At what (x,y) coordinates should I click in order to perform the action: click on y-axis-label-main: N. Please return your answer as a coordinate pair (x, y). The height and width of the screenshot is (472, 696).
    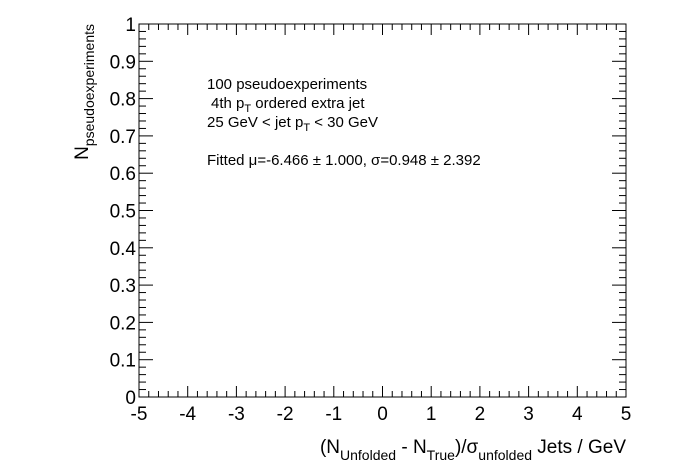
    Looking at the image, I should click on (82, 153).